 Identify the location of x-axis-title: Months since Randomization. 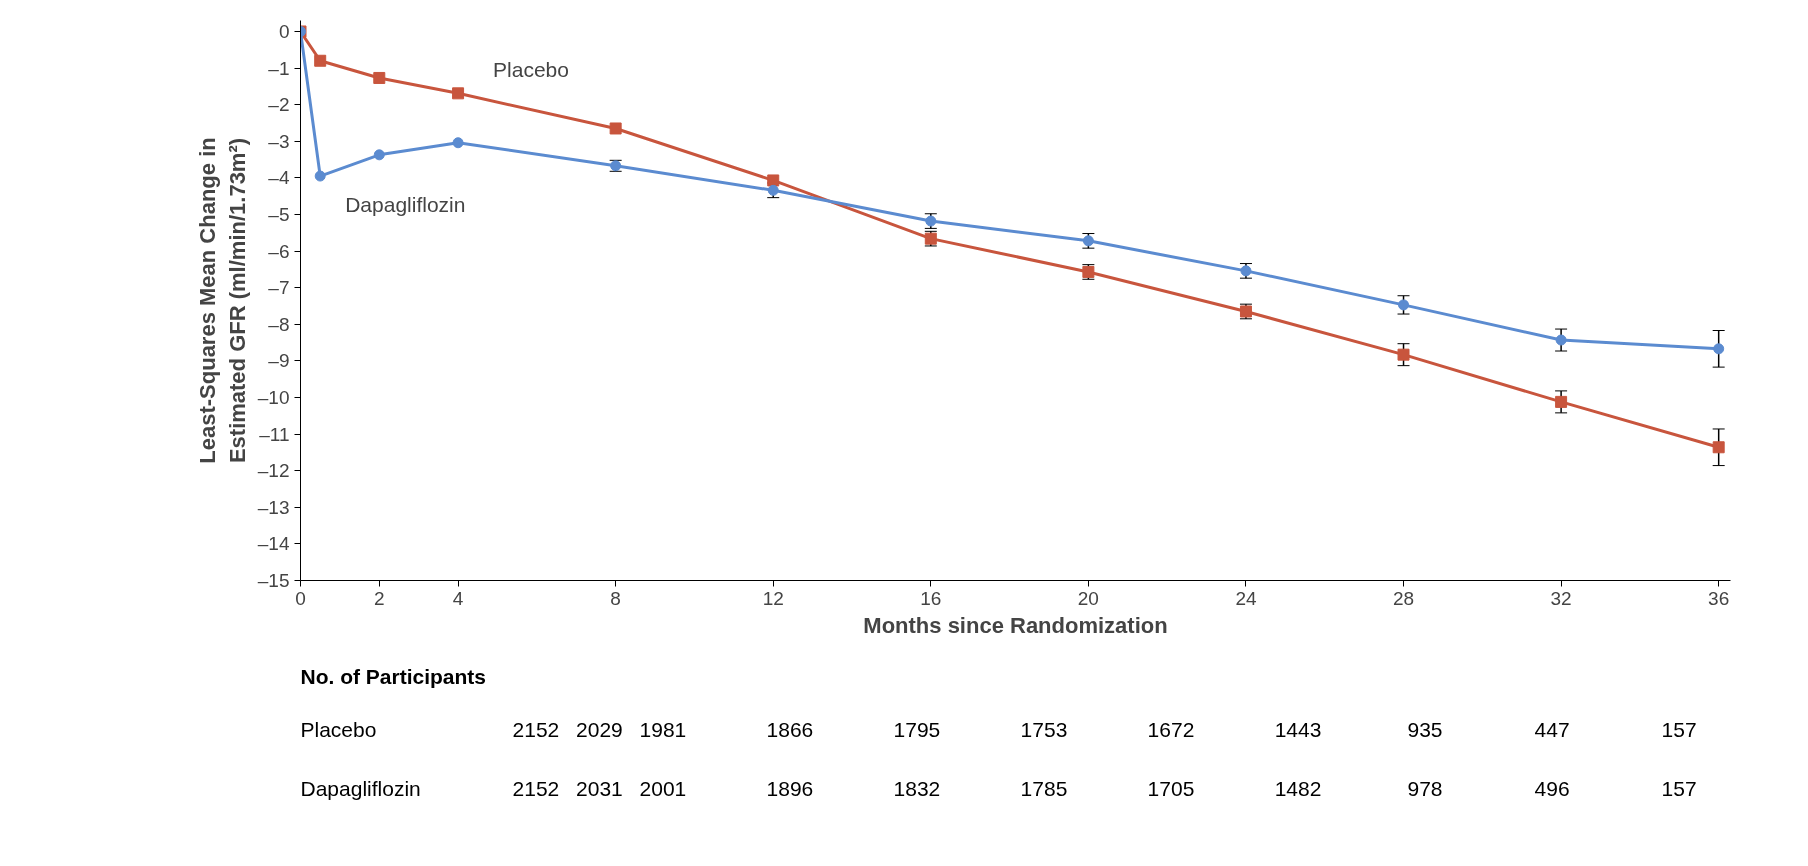
(1015, 625).